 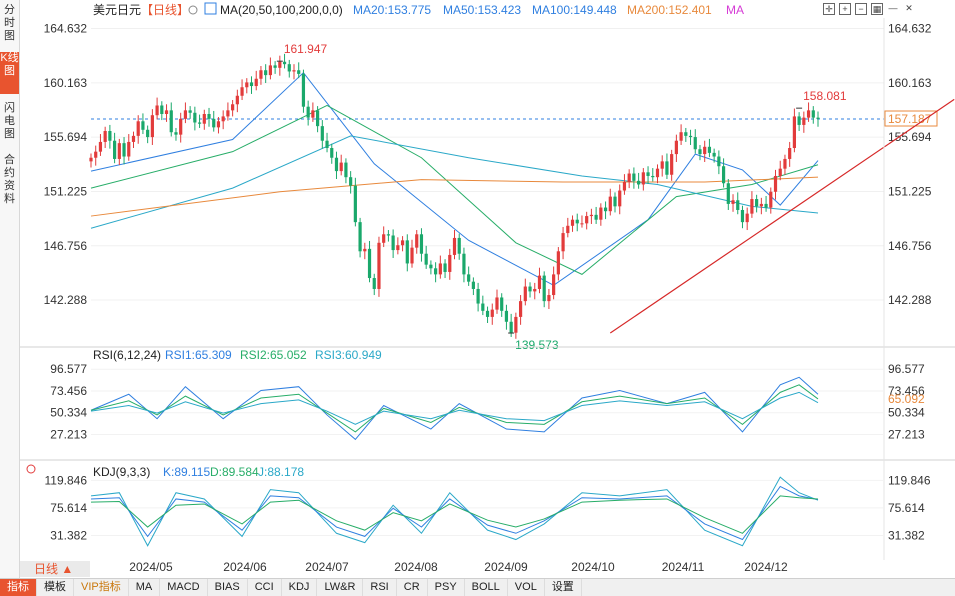 What do you see at coordinates (184, 587) in the screenshot?
I see `tab-macd: MACD` at bounding box center [184, 587].